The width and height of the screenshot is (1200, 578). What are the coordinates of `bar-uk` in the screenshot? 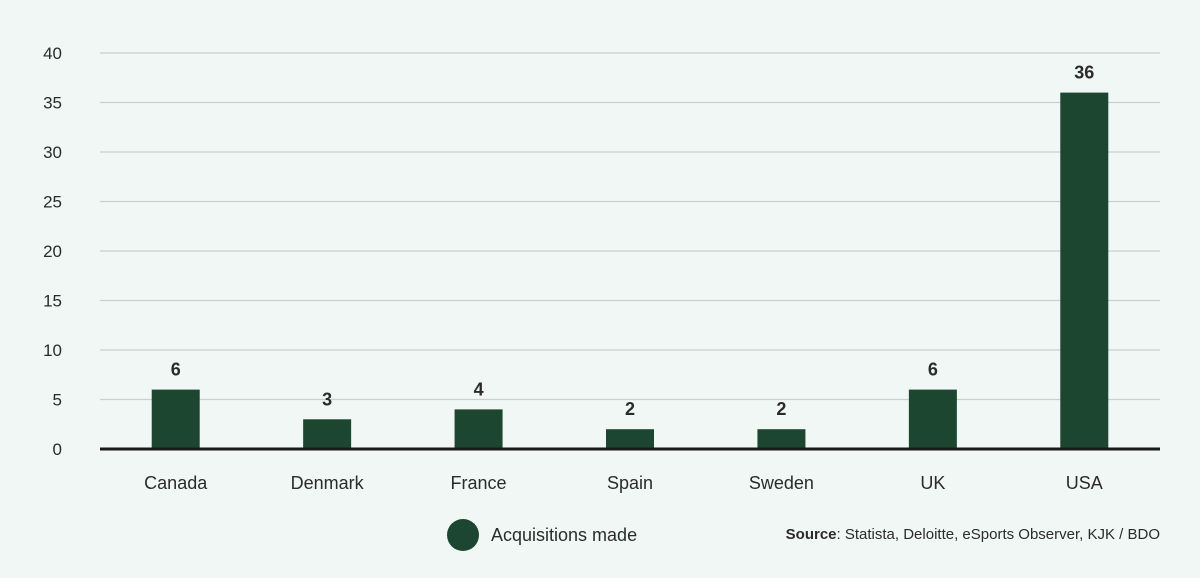 It's located at (932, 419).